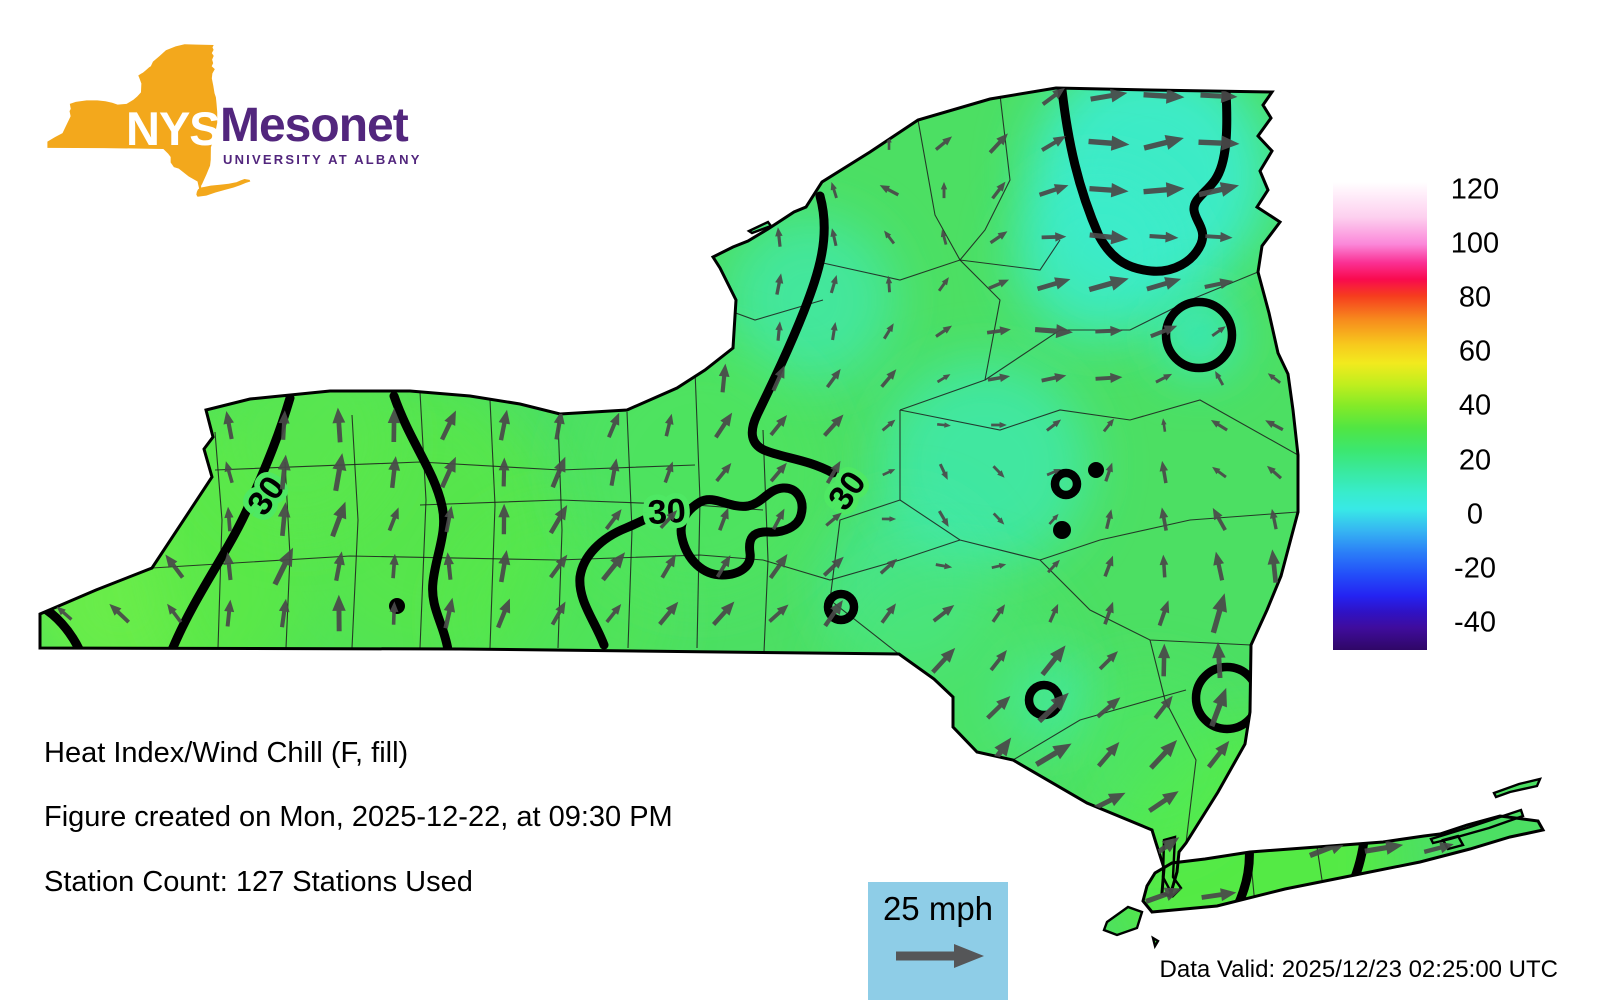 The width and height of the screenshot is (1600, 1000). What do you see at coordinates (1475, 351) in the screenshot?
I see `colorbar-tick-60: 60` at bounding box center [1475, 351].